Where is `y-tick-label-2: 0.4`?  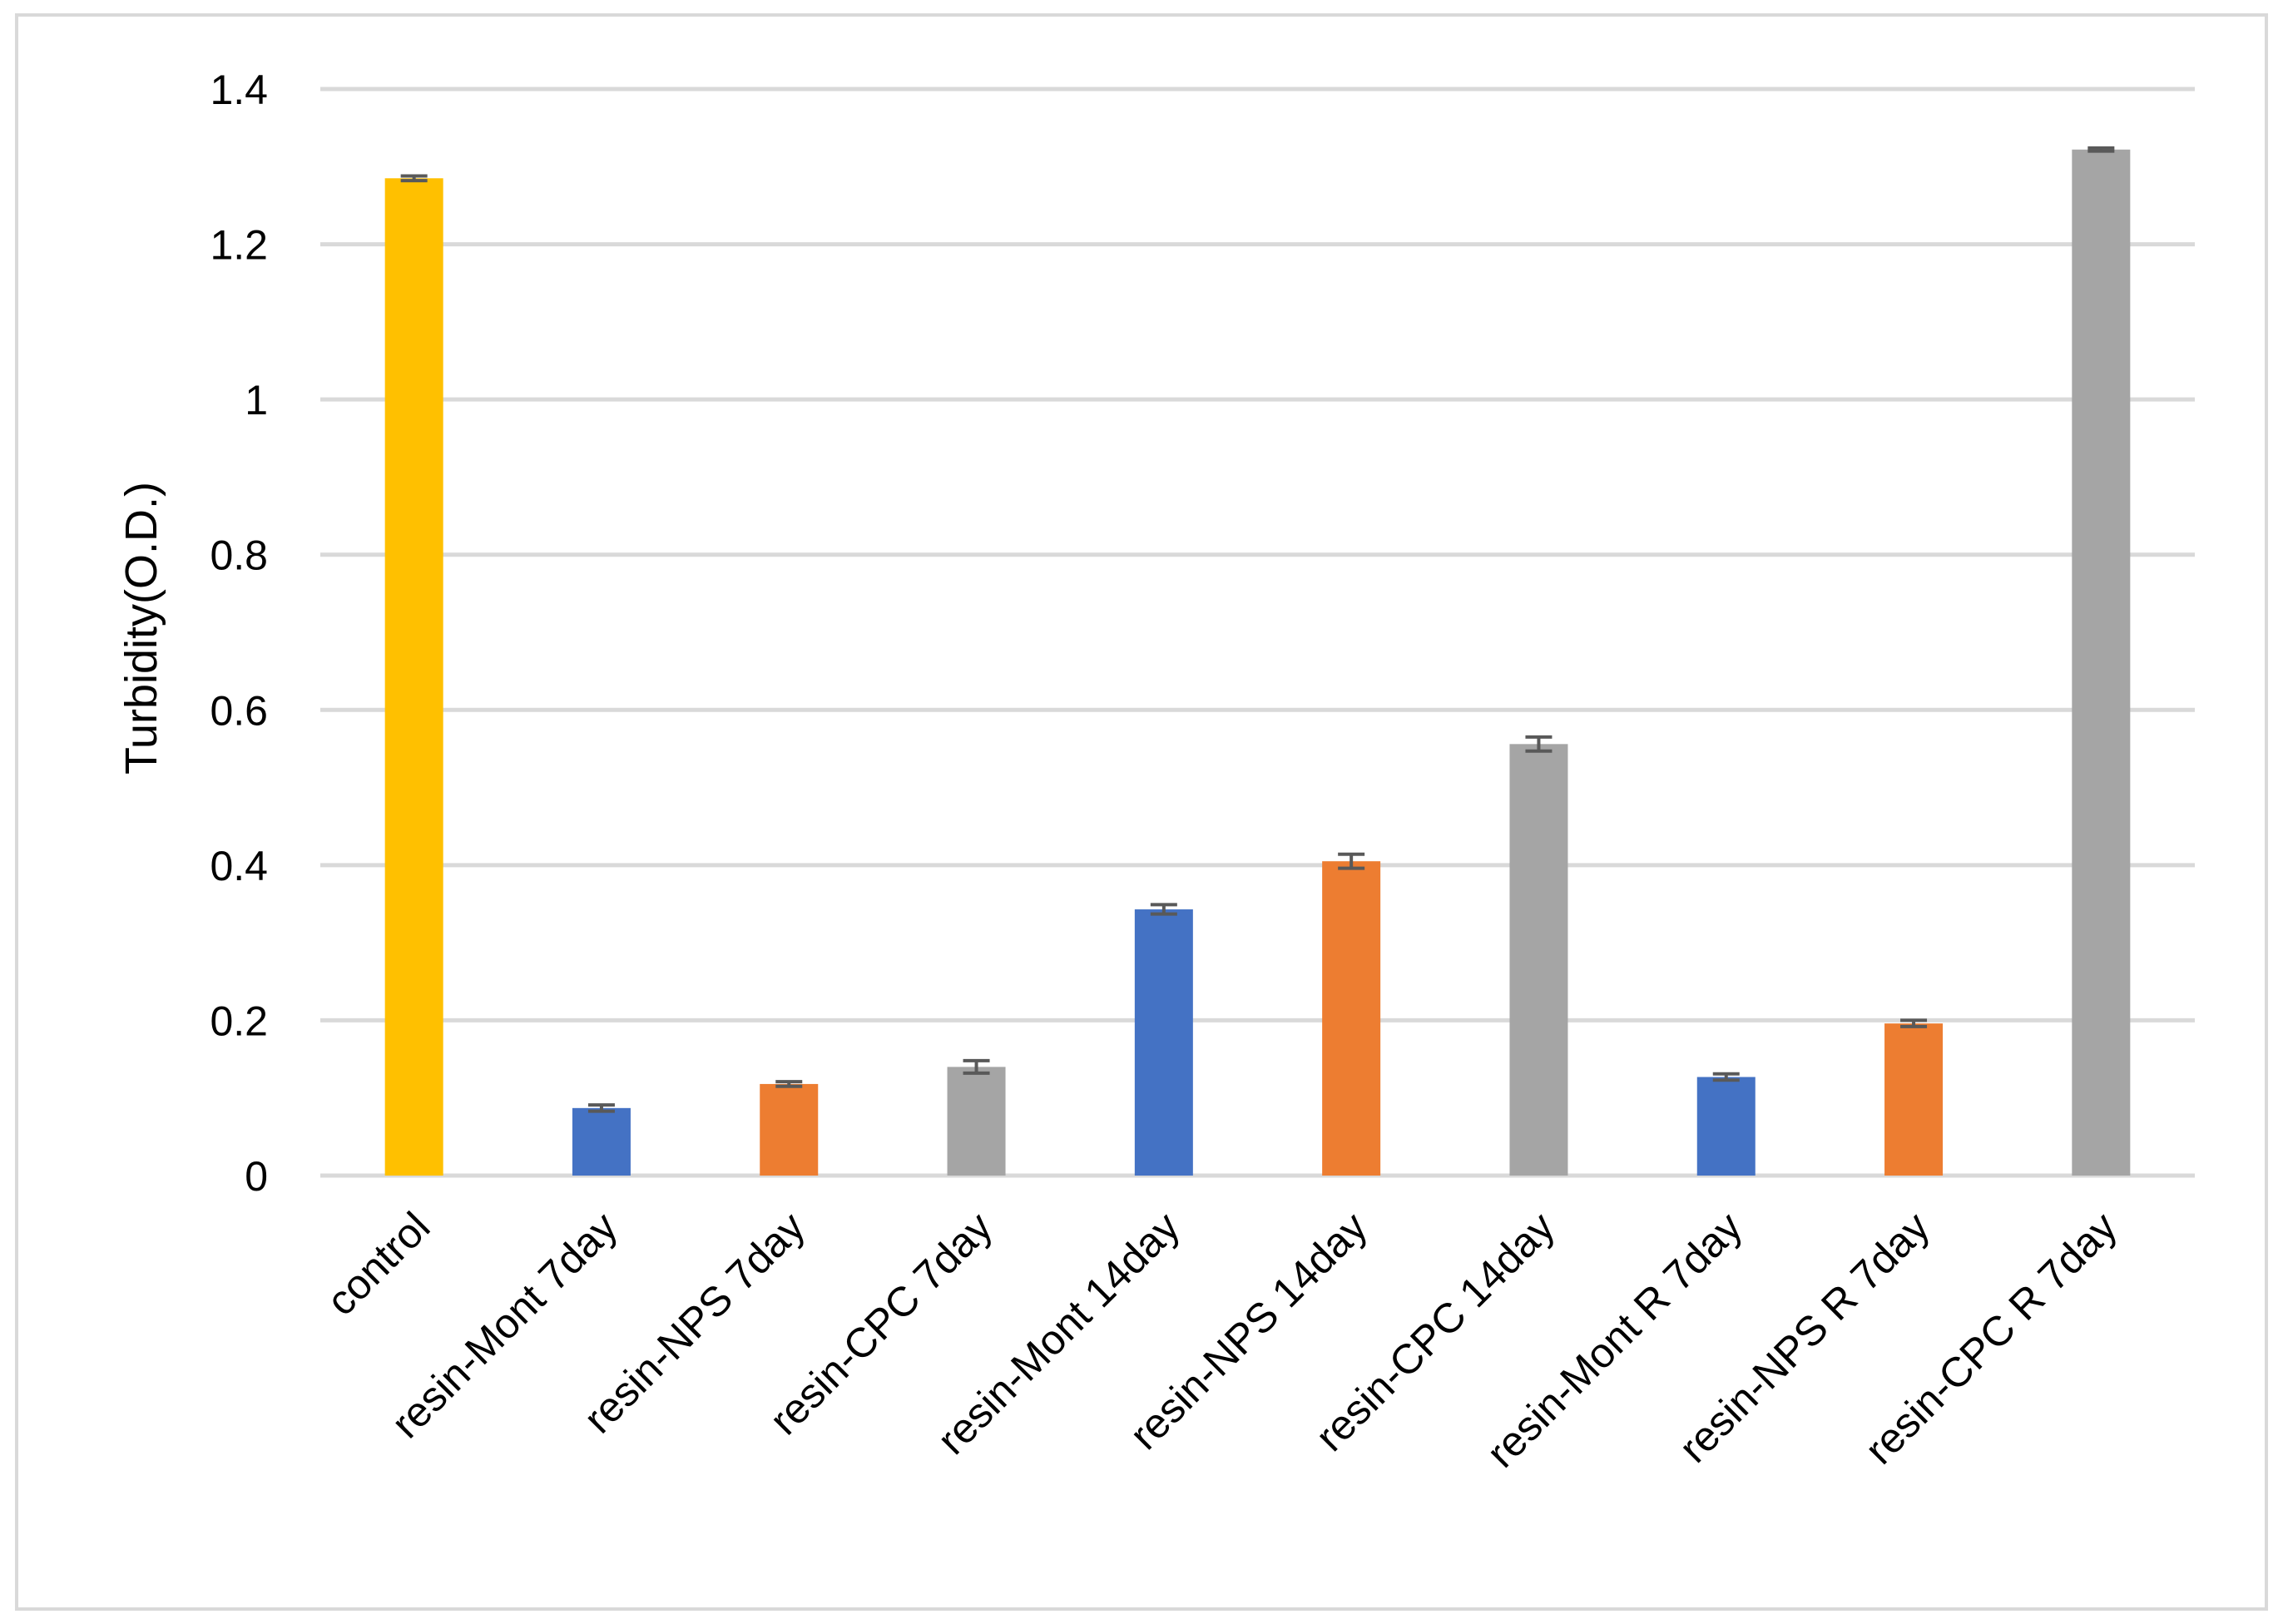
y-tick-label-2: 0.4 is located at coordinates (239, 866).